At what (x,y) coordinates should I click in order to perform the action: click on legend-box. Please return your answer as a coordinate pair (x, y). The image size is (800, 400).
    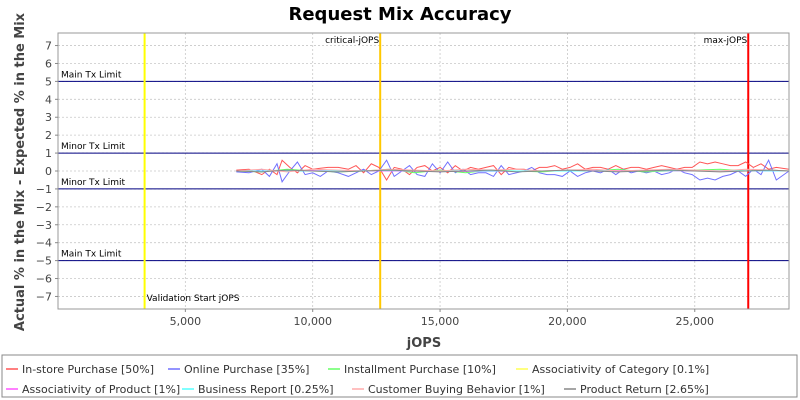
    Looking at the image, I should click on (399, 376).